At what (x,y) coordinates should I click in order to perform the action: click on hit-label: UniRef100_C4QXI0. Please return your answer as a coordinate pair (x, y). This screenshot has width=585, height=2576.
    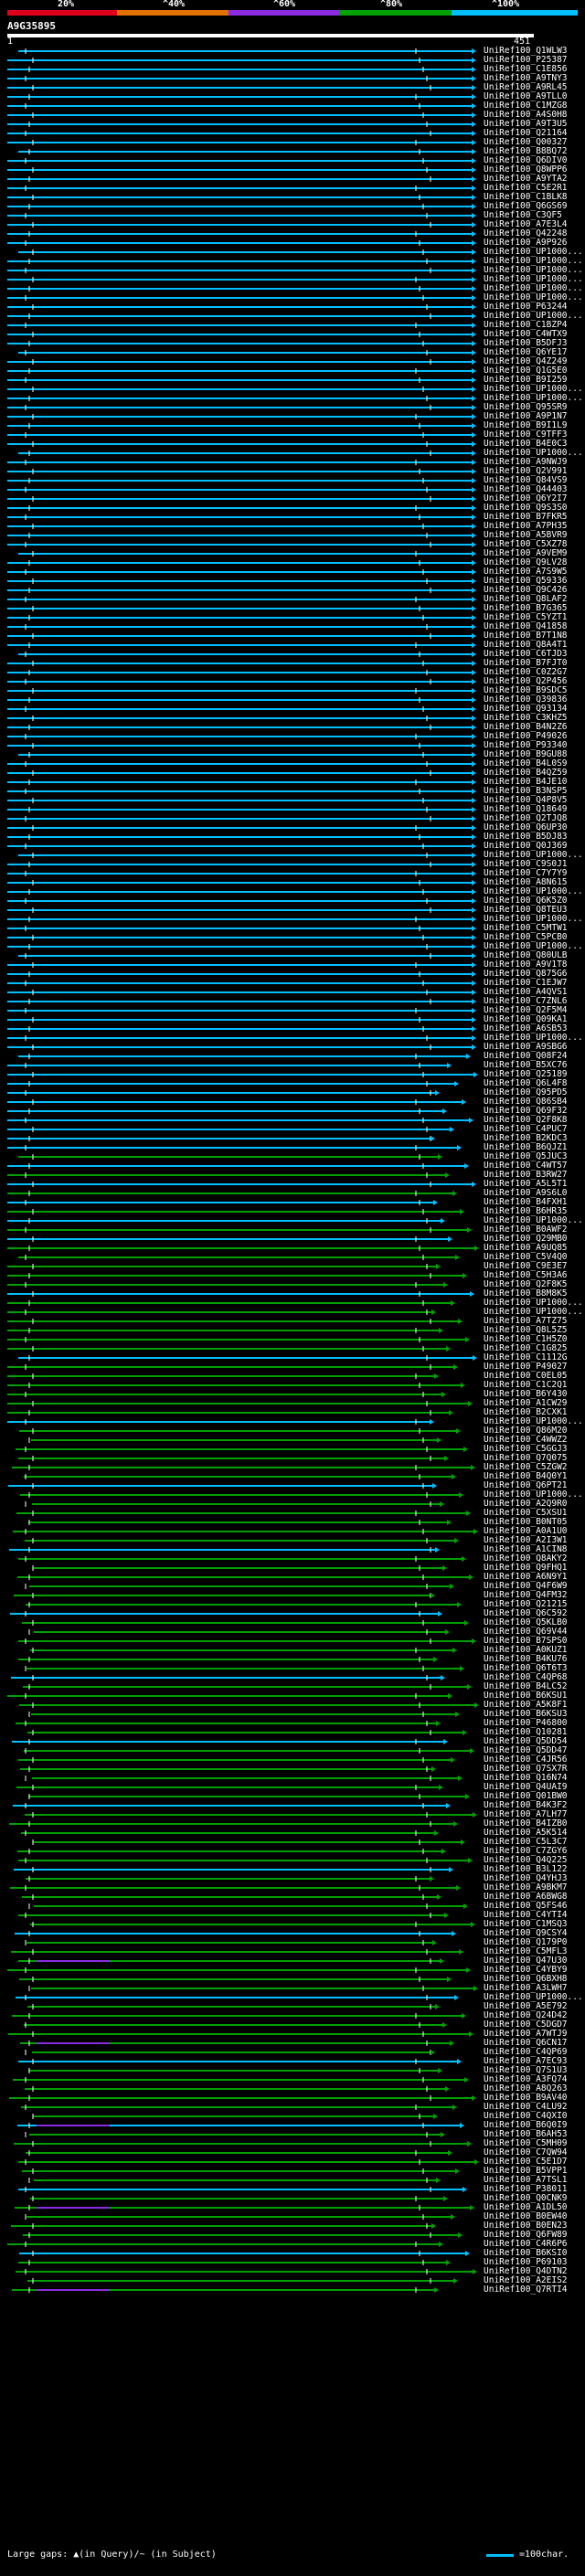
    Looking at the image, I should click on (526, 2116).